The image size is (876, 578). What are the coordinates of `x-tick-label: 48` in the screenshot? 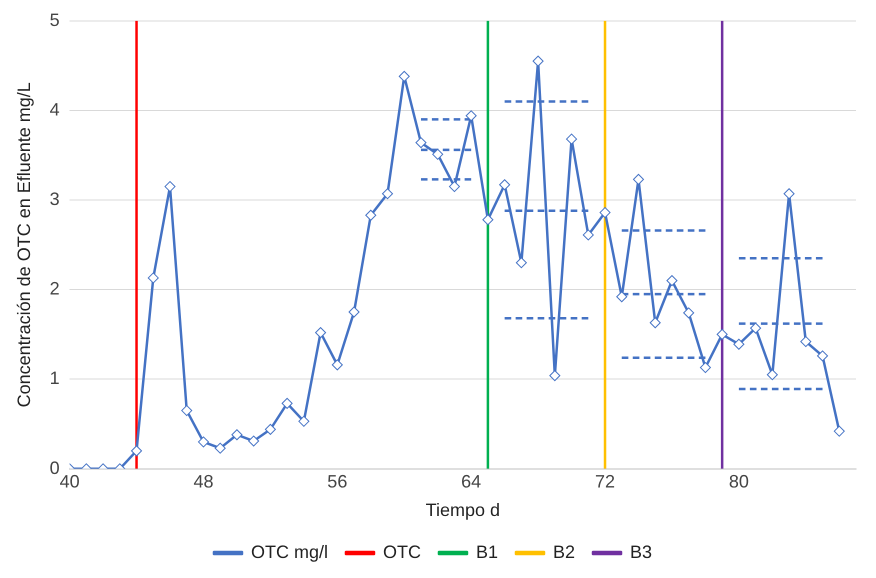 It's located at (203, 482).